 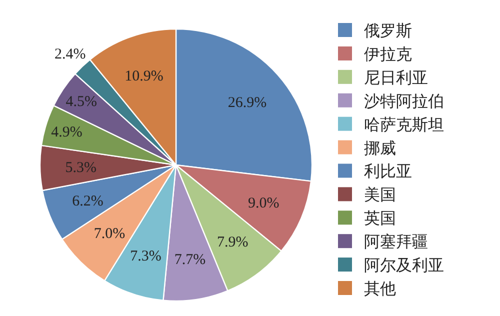 I want to click on legend-label: 伊拉克, so click(x=388, y=54).